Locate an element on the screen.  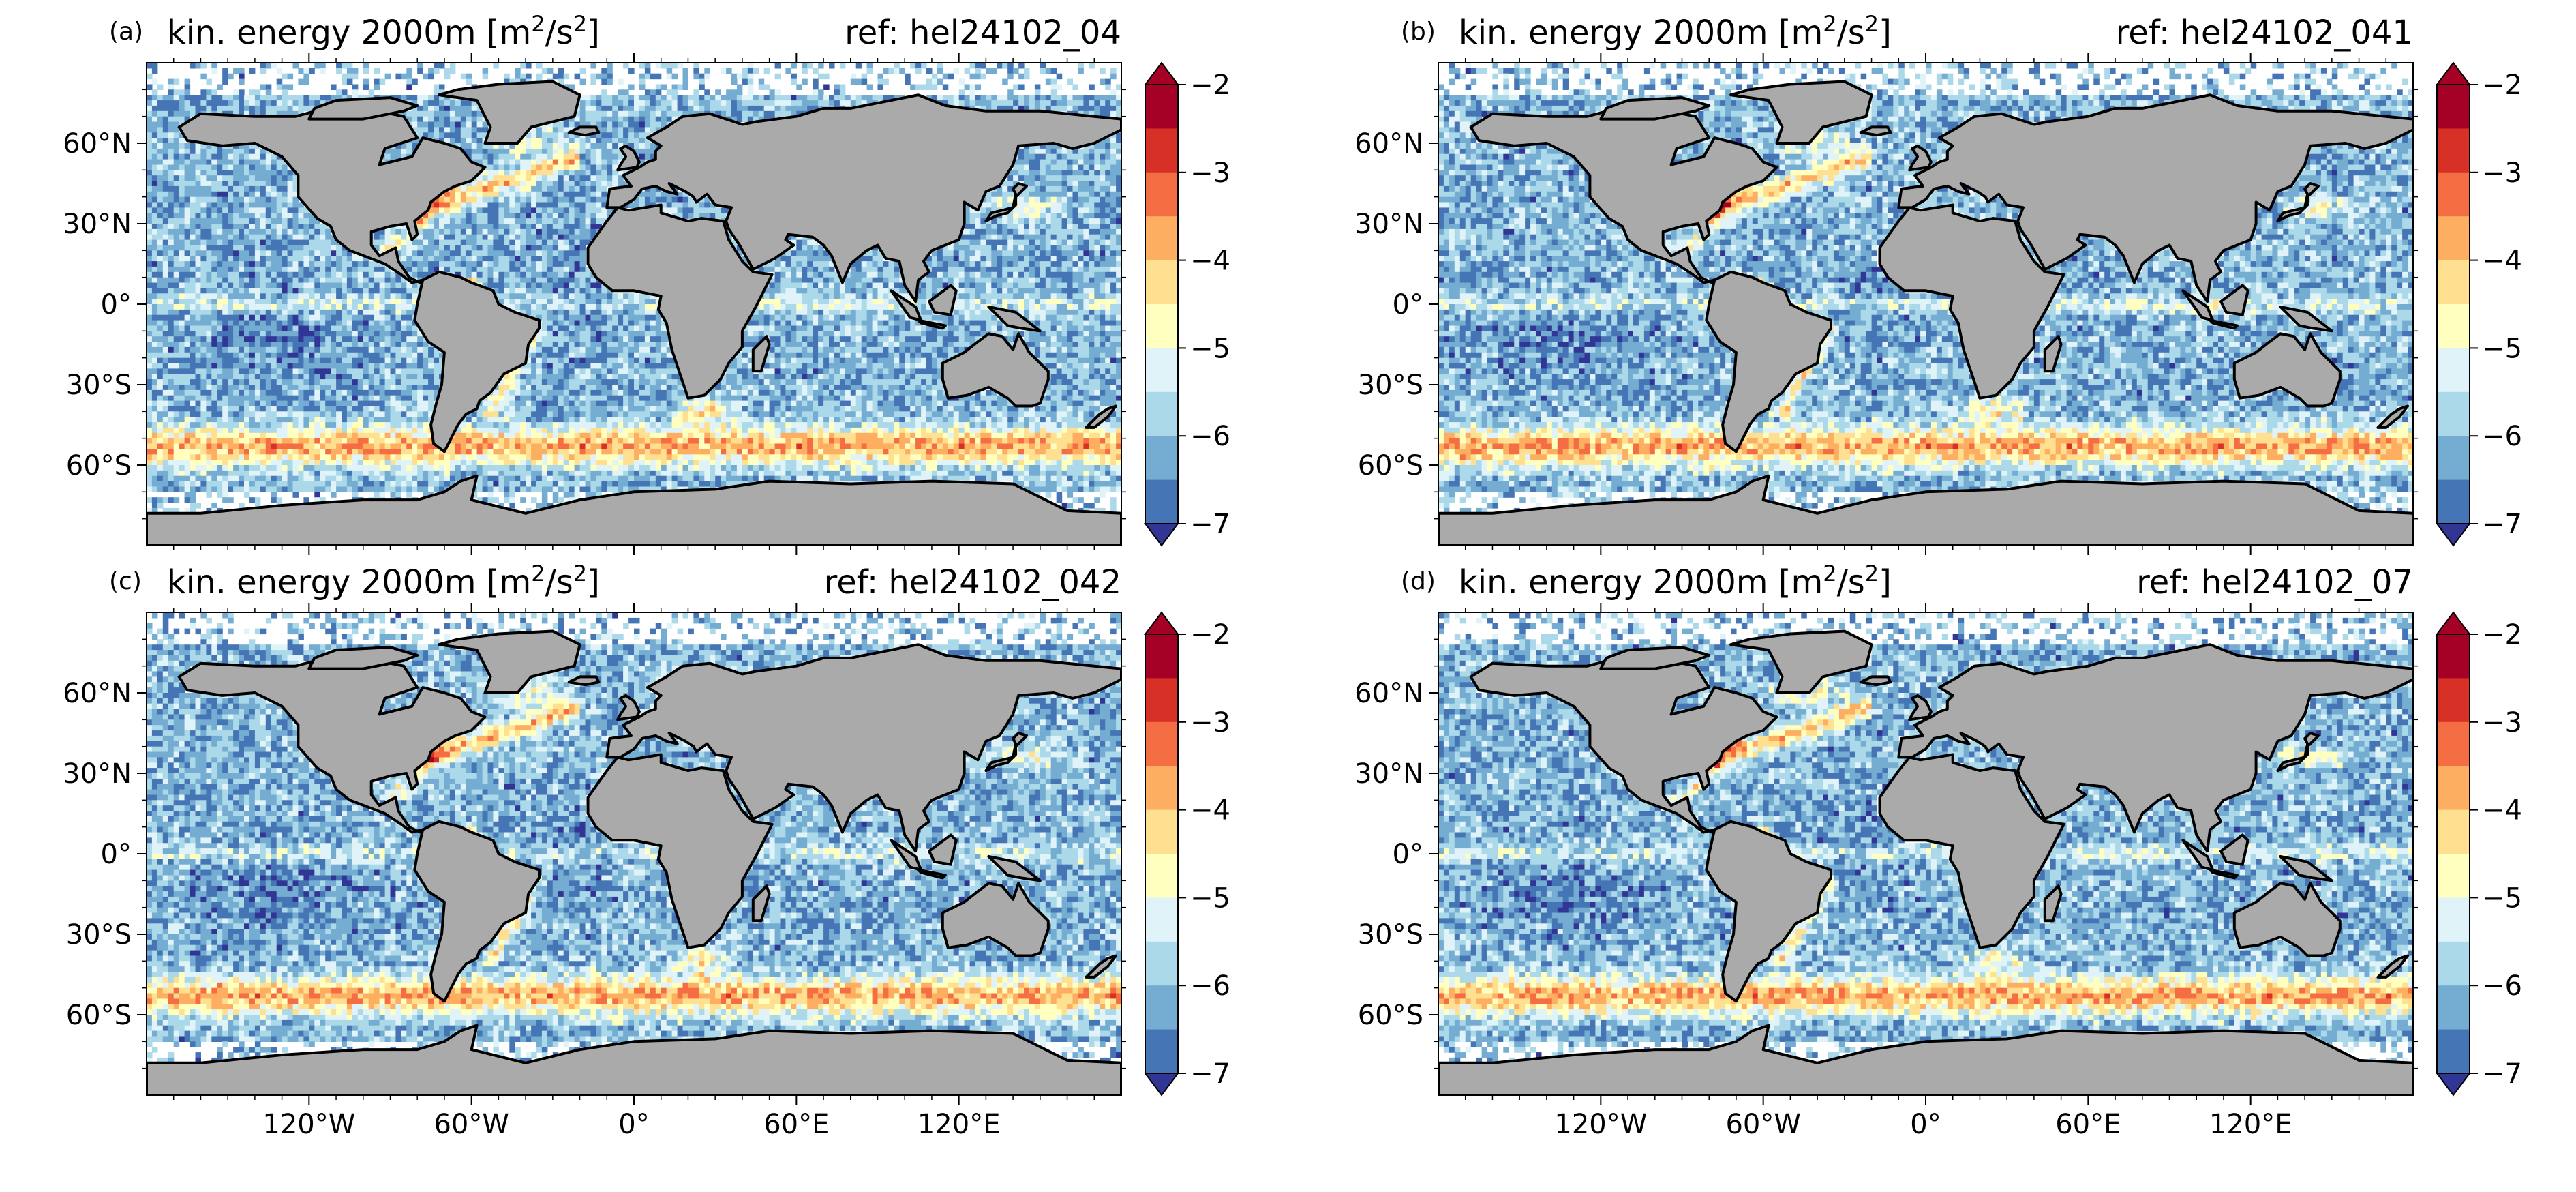
panel-label: (d) is located at coordinates (1419, 581).